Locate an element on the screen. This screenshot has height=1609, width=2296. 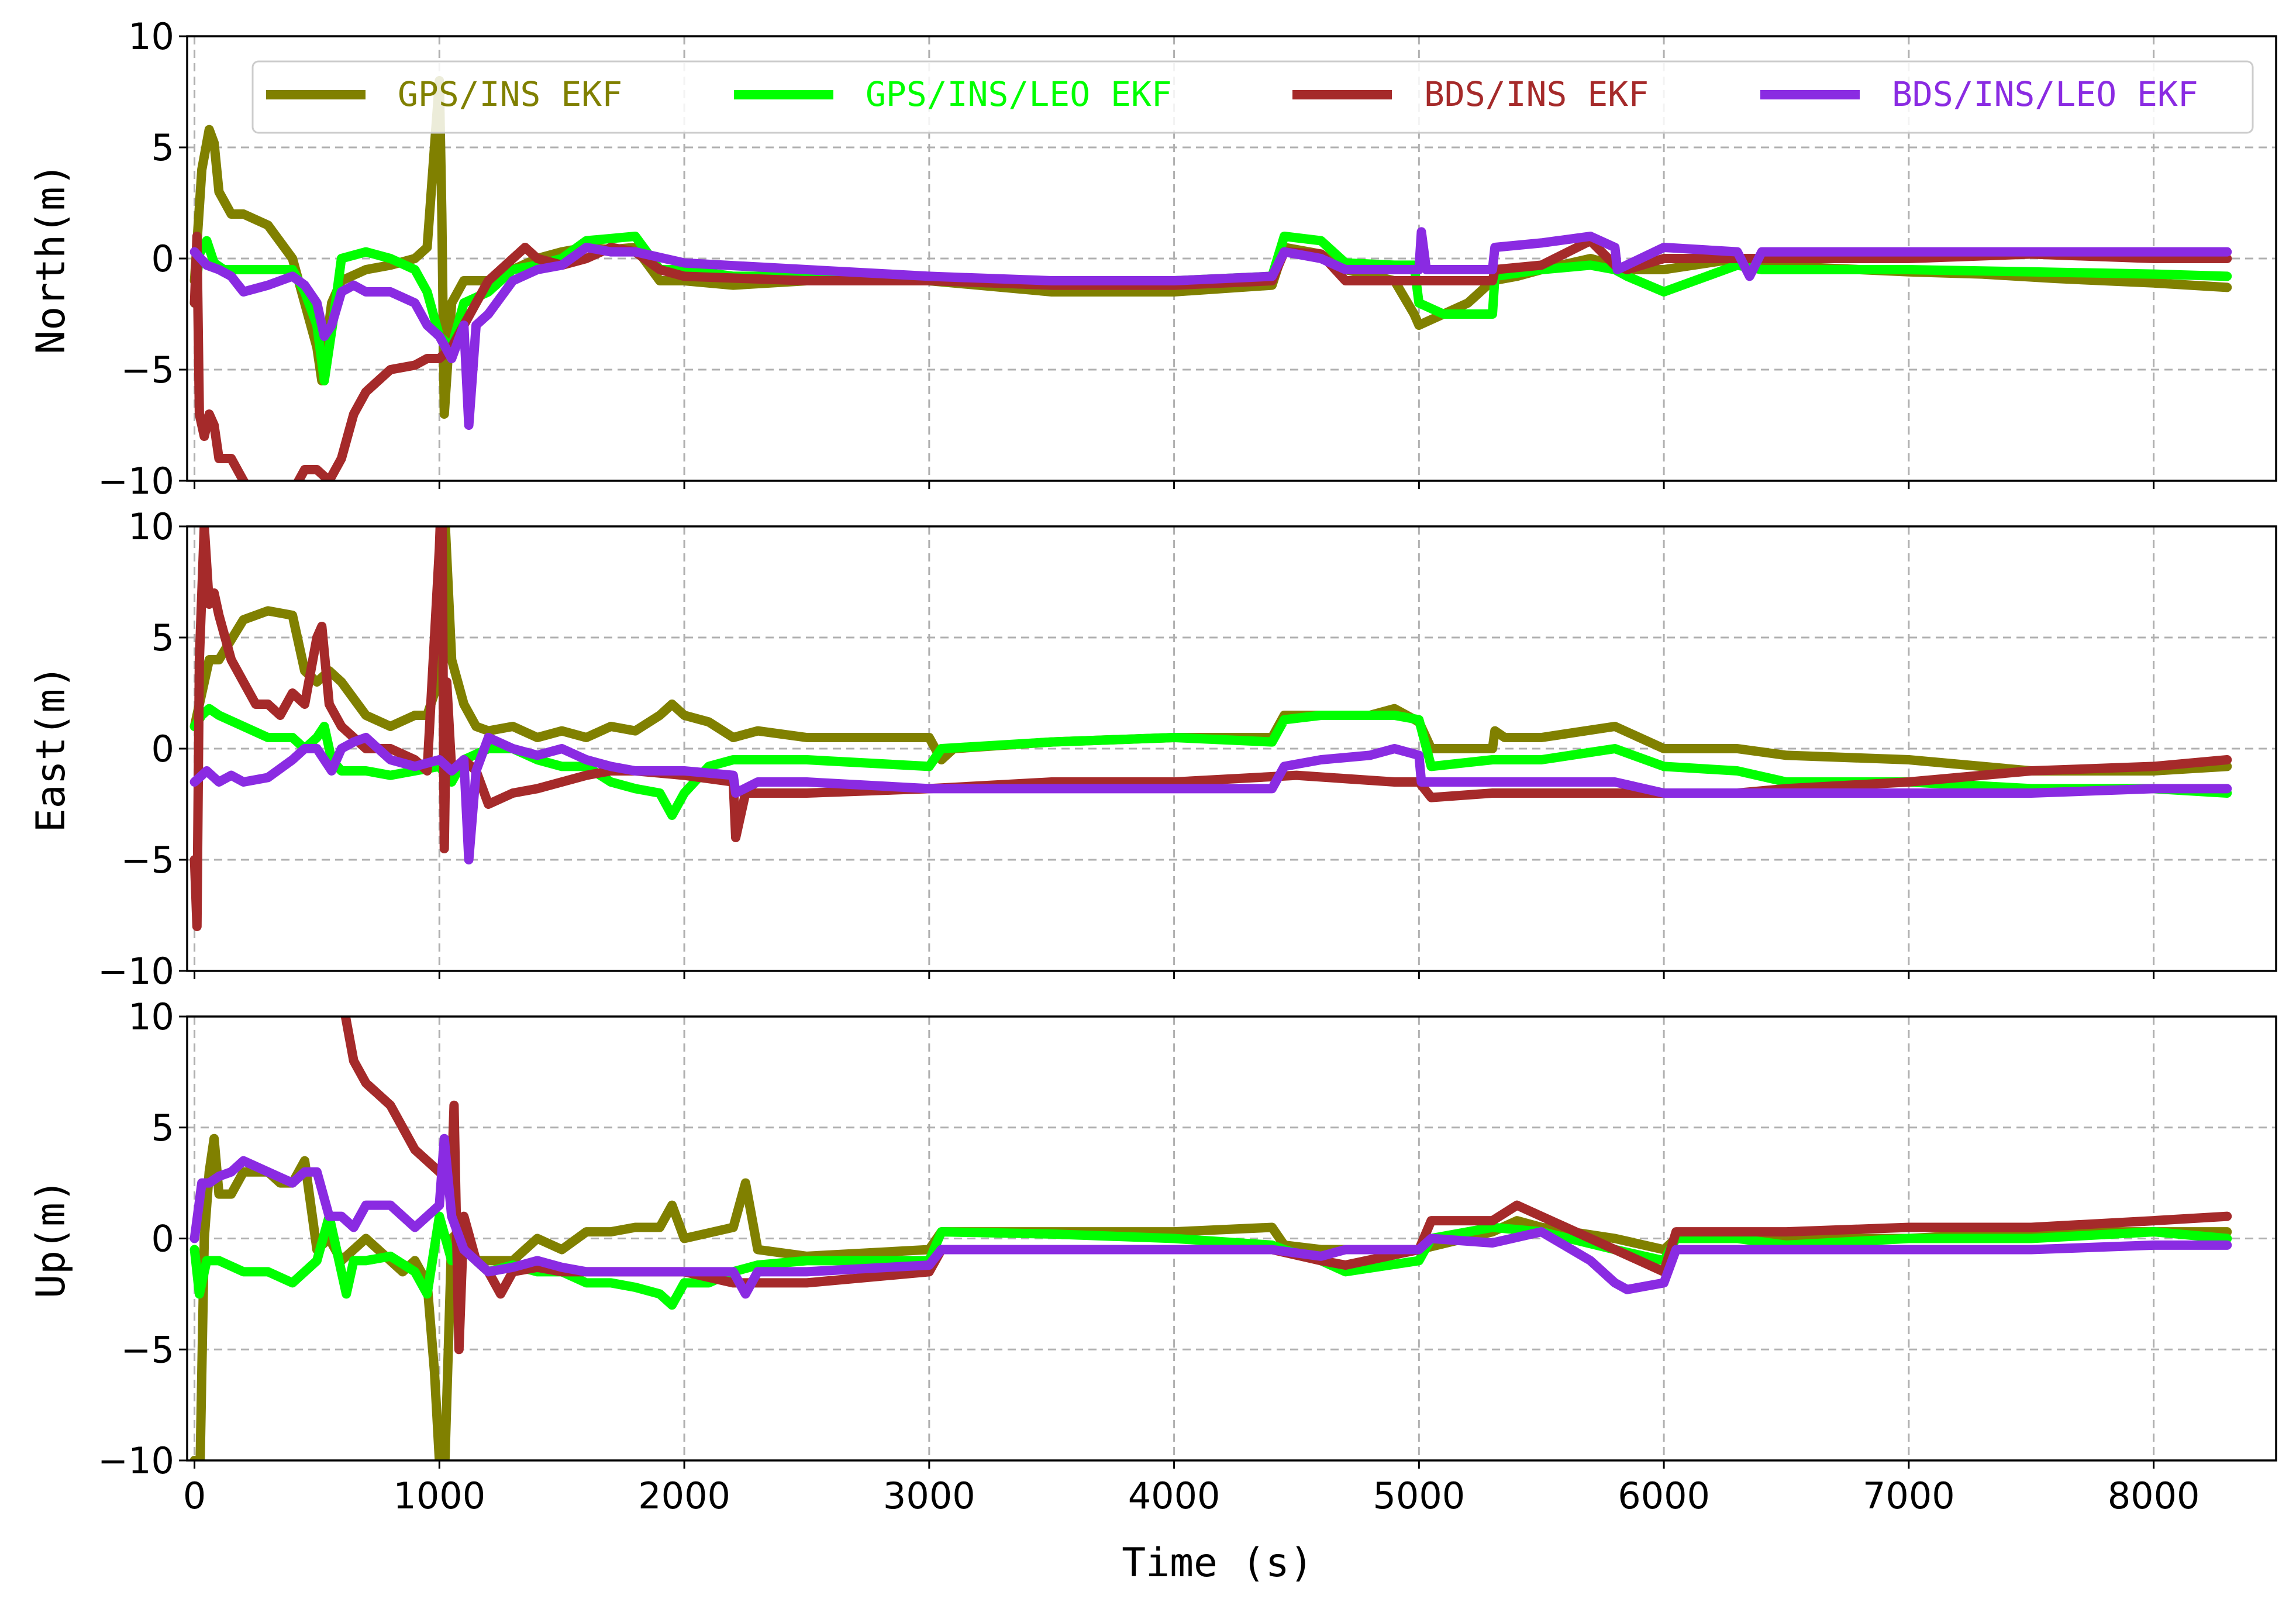
legend-label: GPS/INS EKF is located at coordinates (510, 94).